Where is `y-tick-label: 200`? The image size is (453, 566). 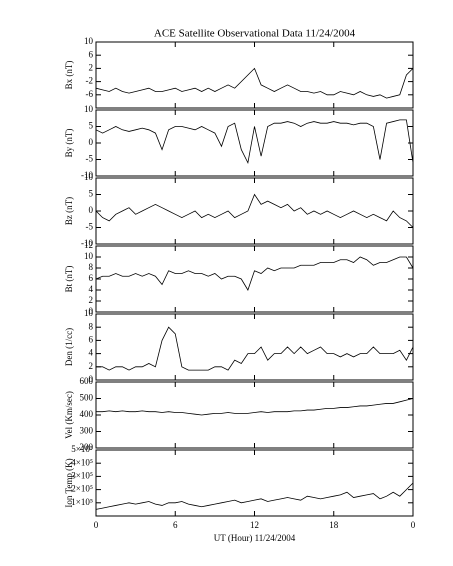
y-tick-label: 200 is located at coordinates (87, 447).